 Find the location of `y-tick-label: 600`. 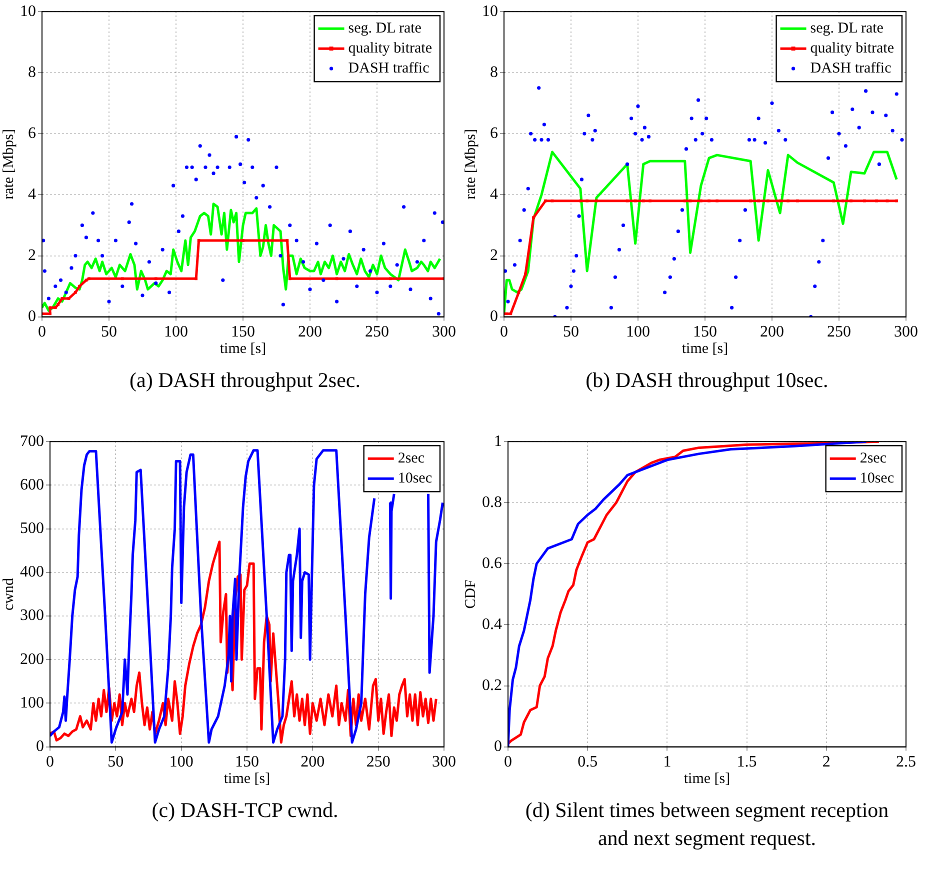

y-tick-label: 600 is located at coordinates (32, 485).